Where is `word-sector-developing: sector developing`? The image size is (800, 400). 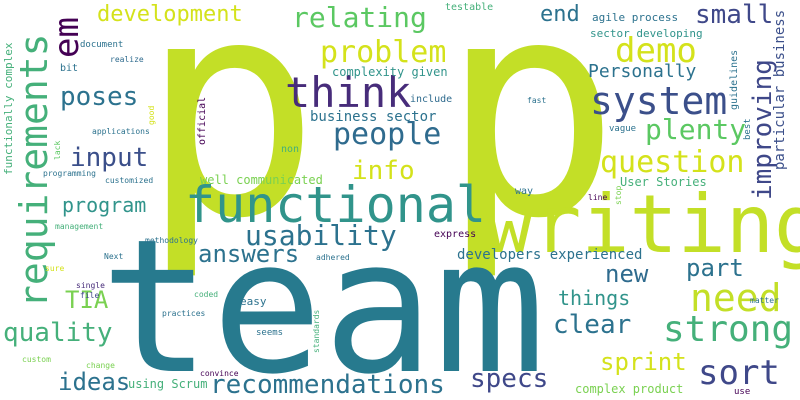 word-sector-developing: sector developing is located at coordinates (646, 33).